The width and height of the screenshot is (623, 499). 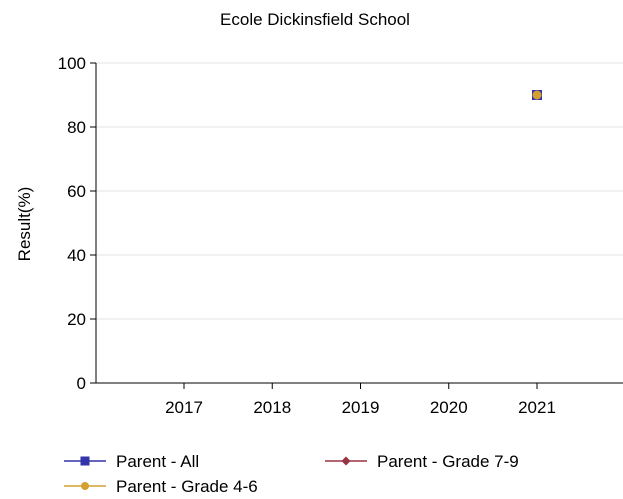 I want to click on y-tick-label: 0, so click(x=81, y=383).